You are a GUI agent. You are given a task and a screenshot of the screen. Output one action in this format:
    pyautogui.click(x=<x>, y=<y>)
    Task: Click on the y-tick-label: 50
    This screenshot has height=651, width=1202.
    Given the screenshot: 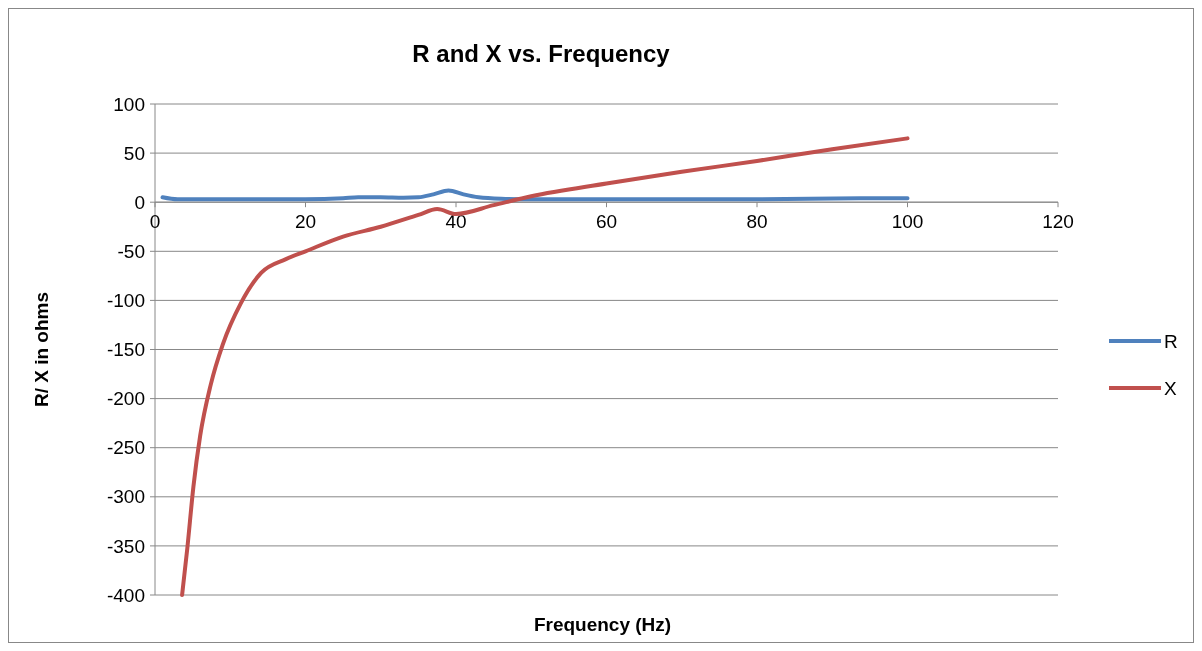 What is the action you would take?
    pyautogui.click(x=134, y=153)
    